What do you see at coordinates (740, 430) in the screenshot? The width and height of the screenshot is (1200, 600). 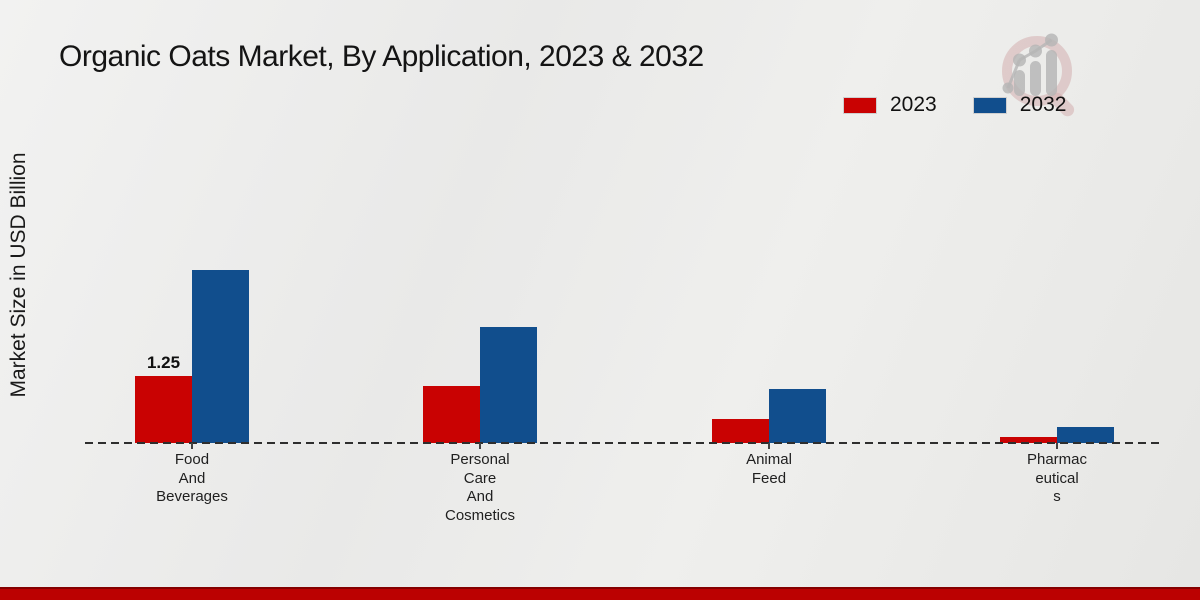 I see `bar-2023-animal-feed` at bounding box center [740, 430].